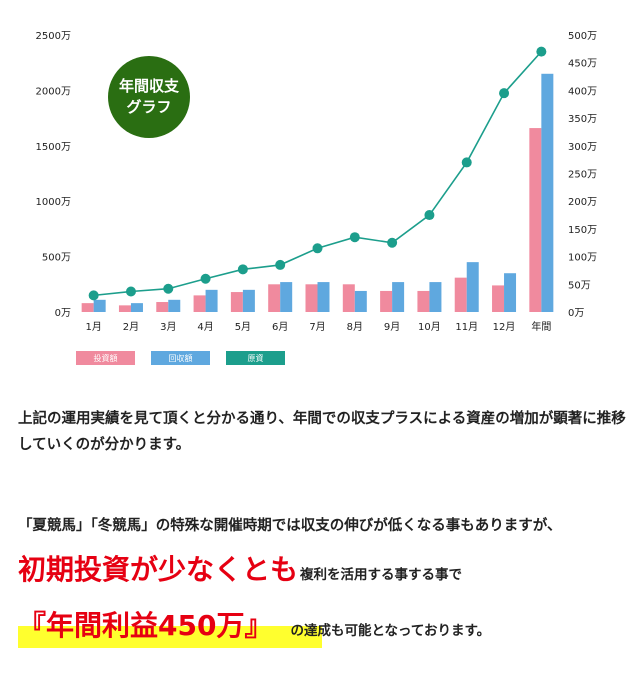 The height and width of the screenshot is (676, 640). What do you see at coordinates (429, 327) in the screenshot?
I see `x-axis-tick-label: 10月` at bounding box center [429, 327].